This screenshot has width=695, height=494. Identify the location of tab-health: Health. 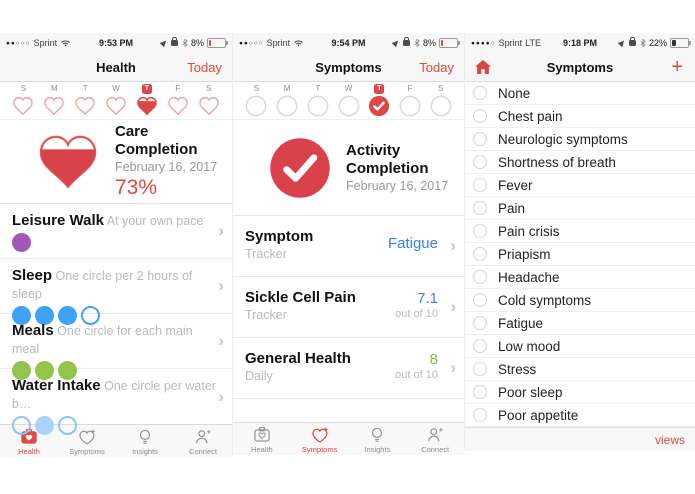
(262, 439).